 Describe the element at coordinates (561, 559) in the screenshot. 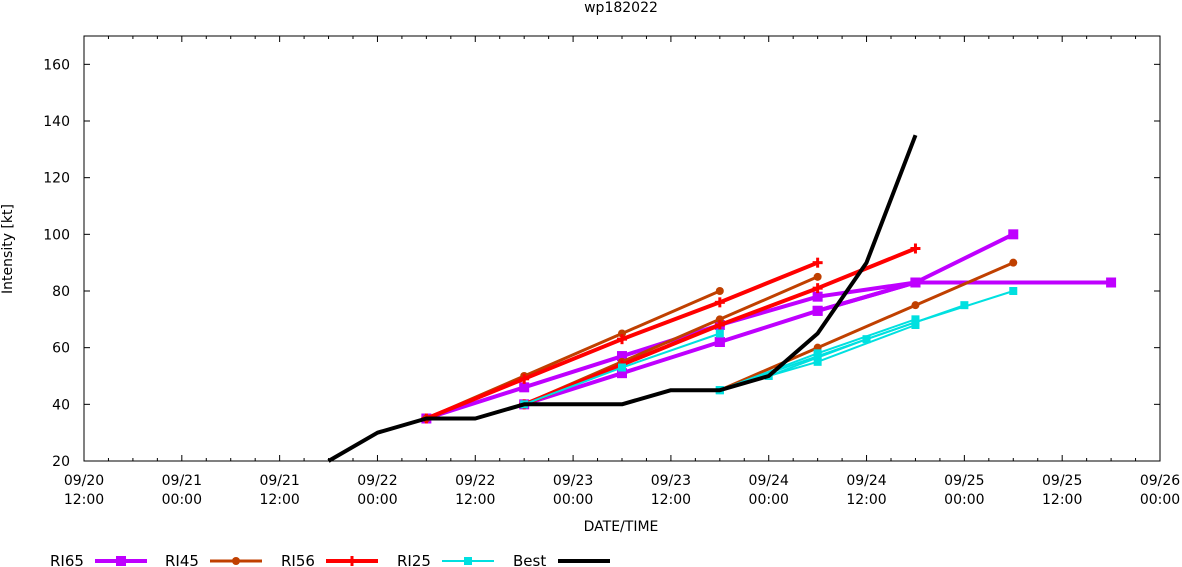

I see `legend-item-best: Best` at that location.